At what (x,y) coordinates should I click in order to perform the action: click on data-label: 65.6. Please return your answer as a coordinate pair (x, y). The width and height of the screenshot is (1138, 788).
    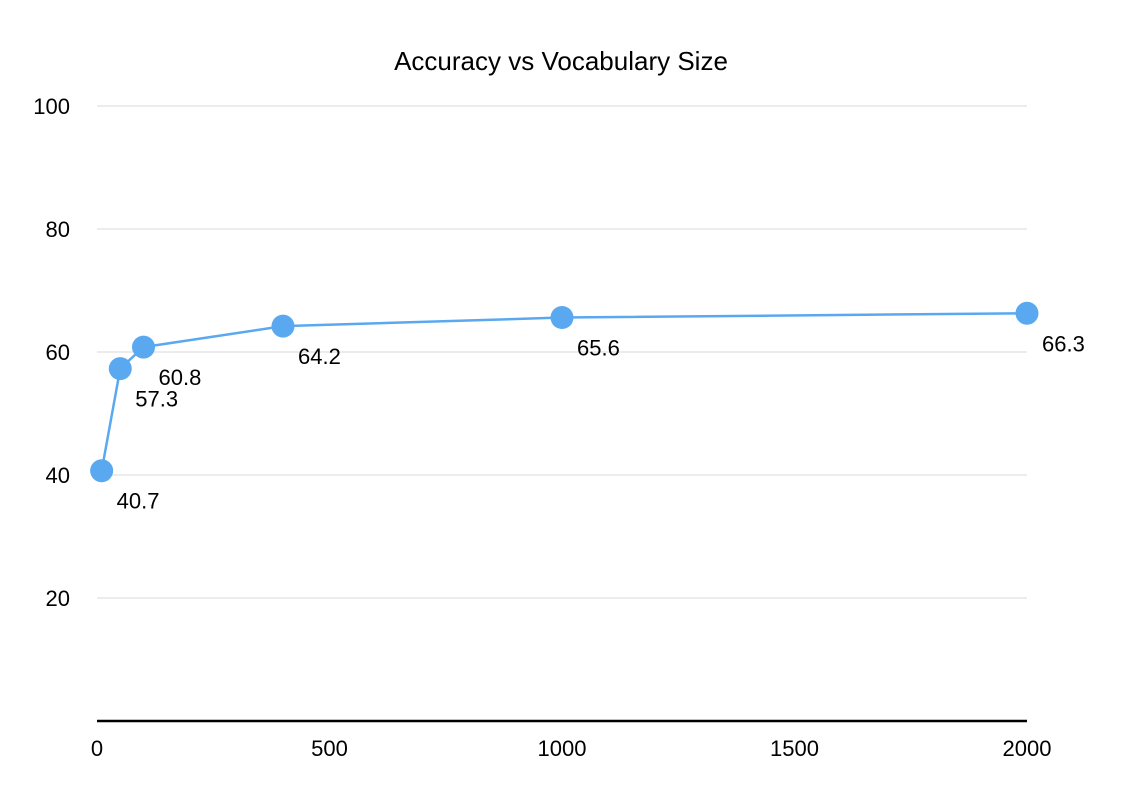
    Looking at the image, I should click on (598, 348).